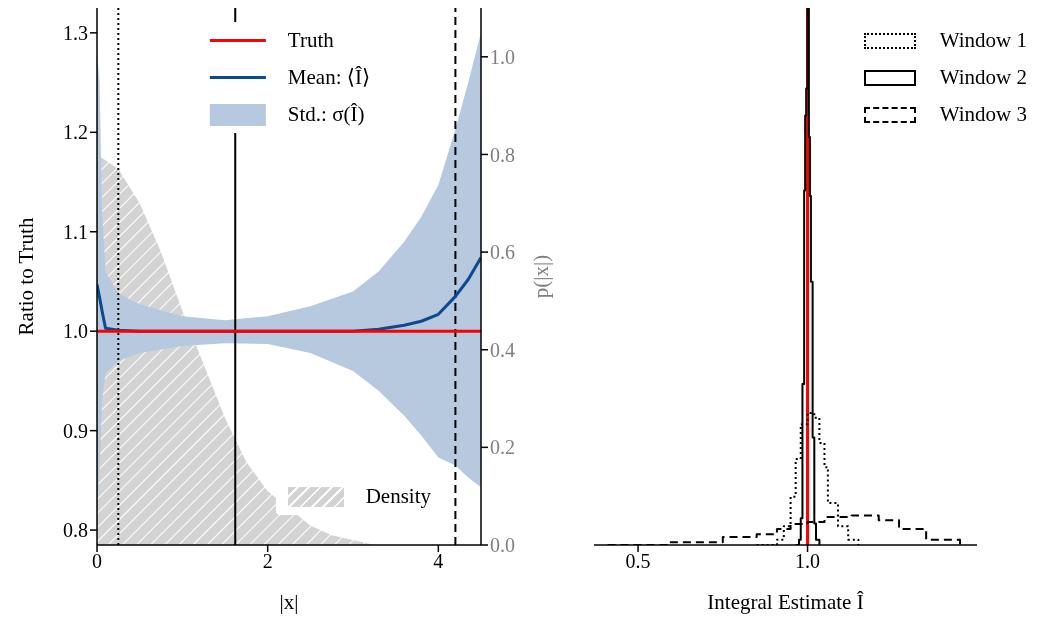 The width and height of the screenshot is (1043, 635). Describe the element at coordinates (75, 231) in the screenshot. I see `y-tick-label: 1.1` at that location.